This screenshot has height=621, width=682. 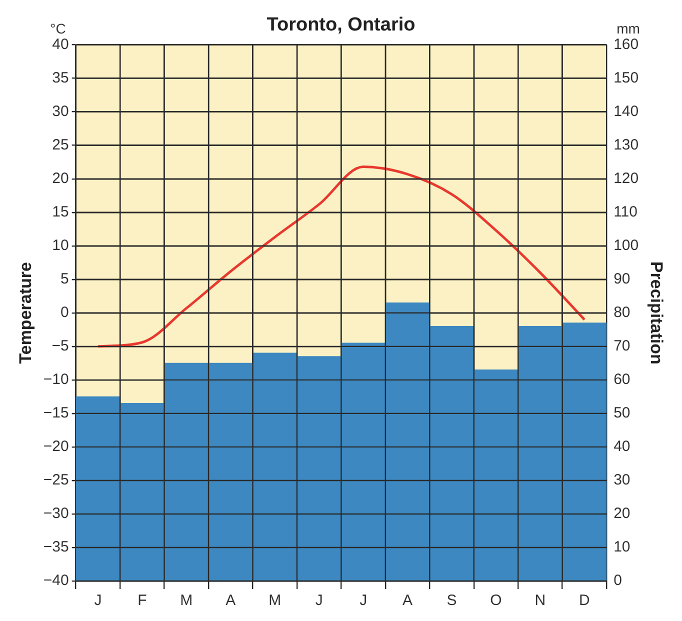 I want to click on x-tick-label: F, so click(x=142, y=601).